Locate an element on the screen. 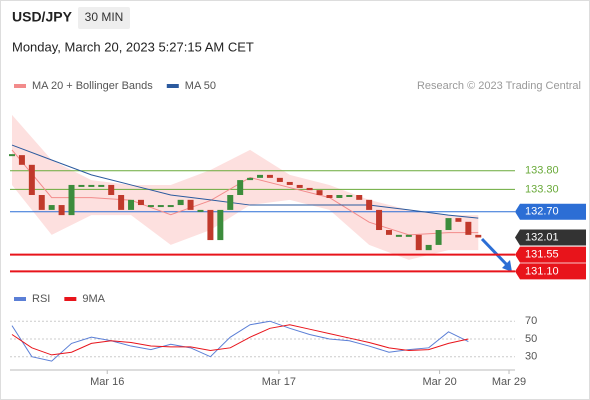 Image resolution: width=590 pixels, height=400 pixels. level-label: 132.70 is located at coordinates (542, 212).